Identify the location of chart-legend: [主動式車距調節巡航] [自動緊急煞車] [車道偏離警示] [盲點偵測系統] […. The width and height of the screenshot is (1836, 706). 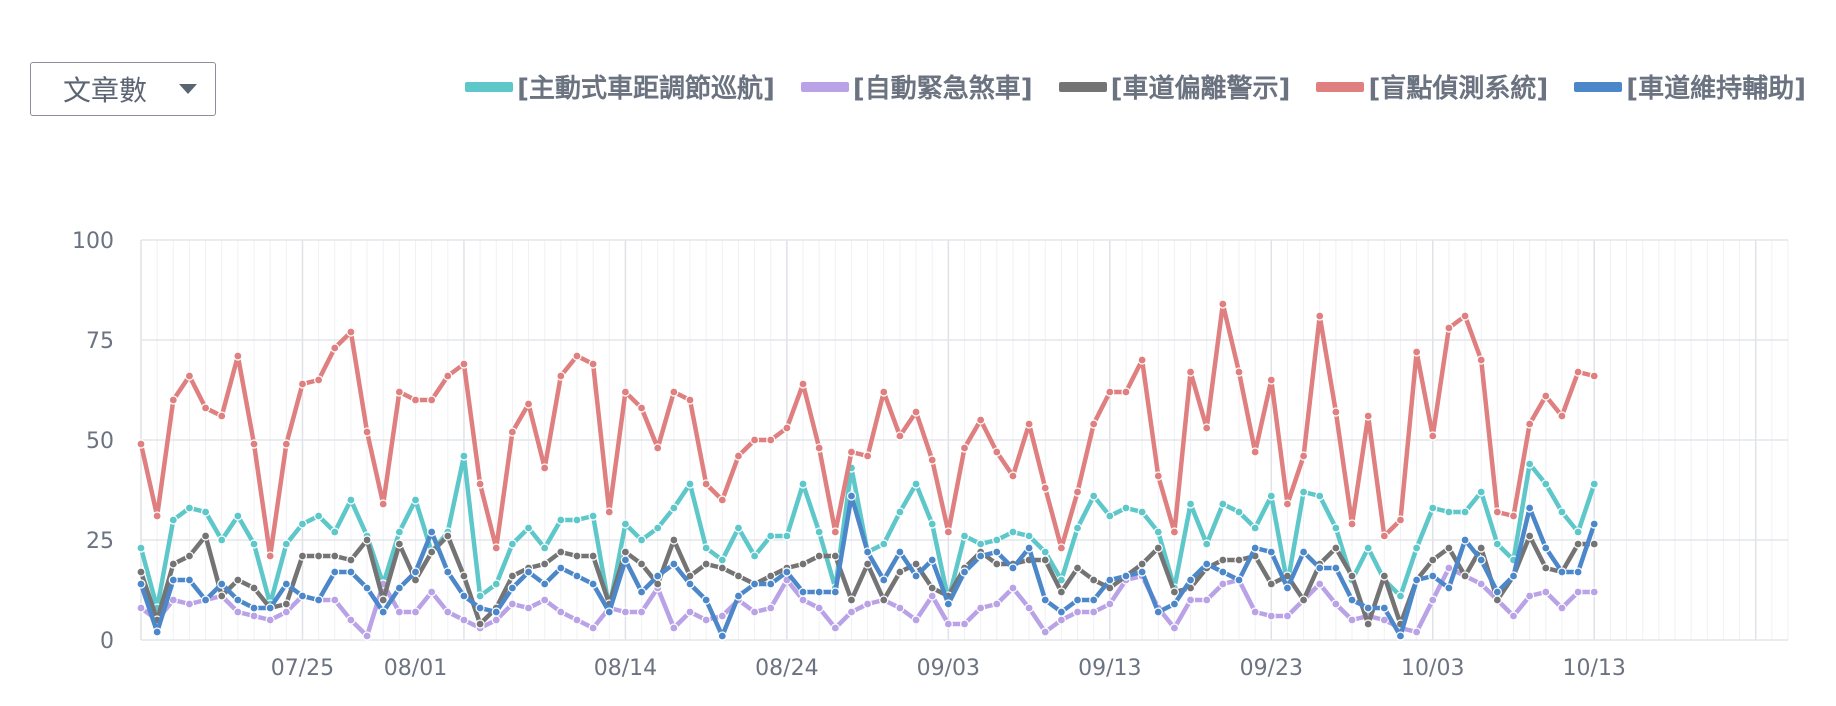
(1135, 86).